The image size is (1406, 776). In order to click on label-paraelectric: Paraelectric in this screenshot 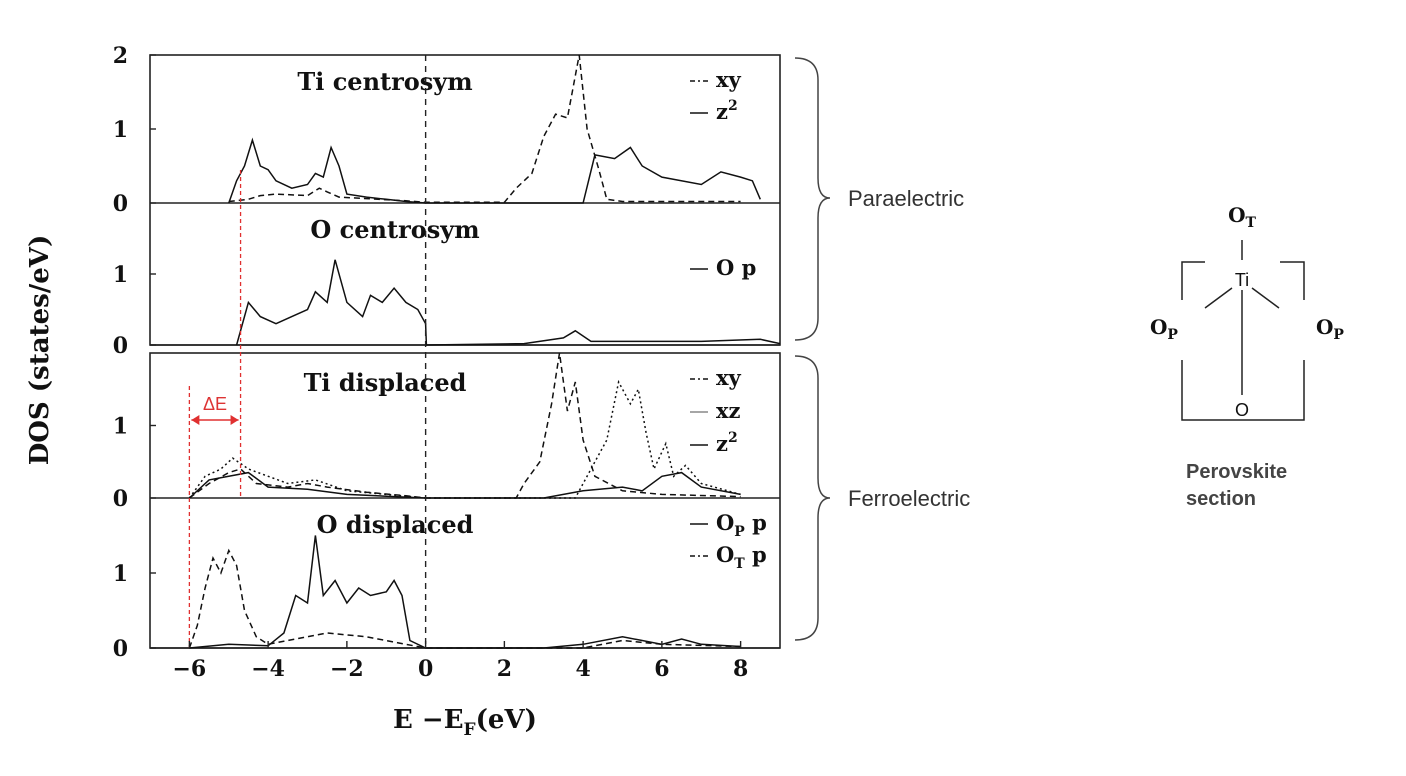, I will do `click(906, 198)`.